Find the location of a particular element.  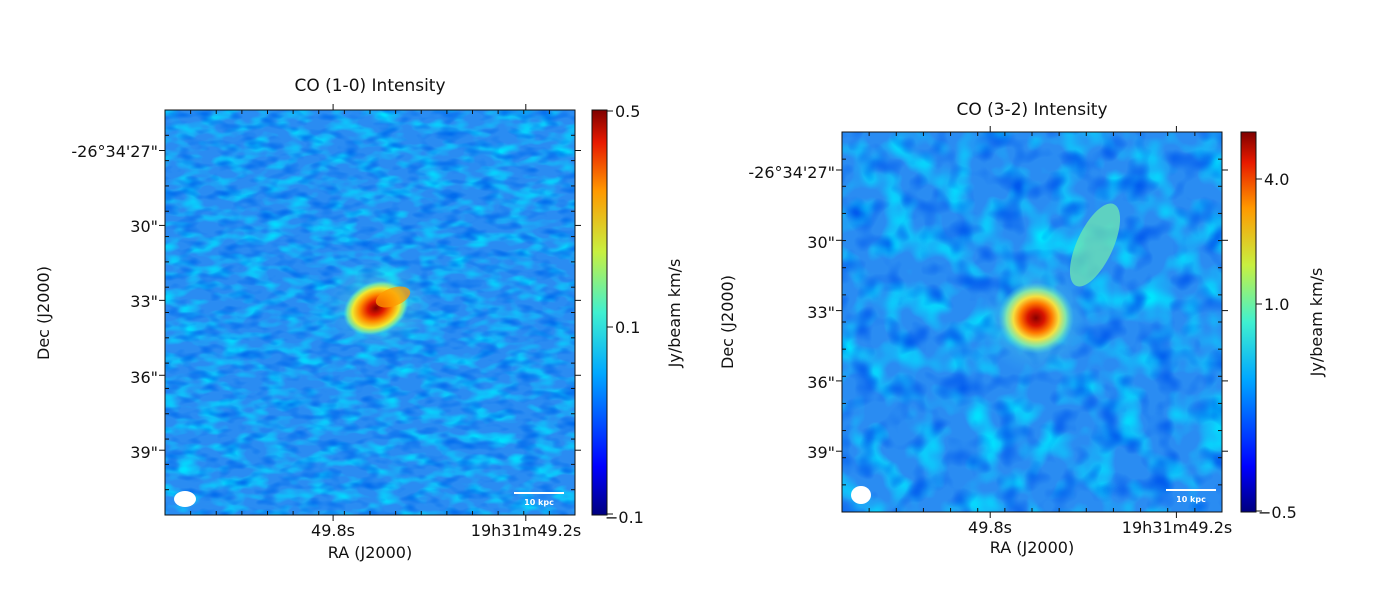

colorbar-tick-label: 4.0 is located at coordinates (1276, 179).